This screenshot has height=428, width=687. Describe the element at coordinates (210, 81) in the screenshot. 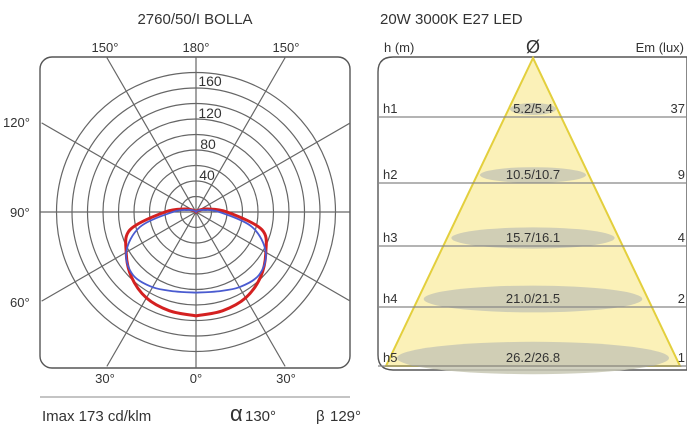

I see `radial-tick-160: 160` at that location.